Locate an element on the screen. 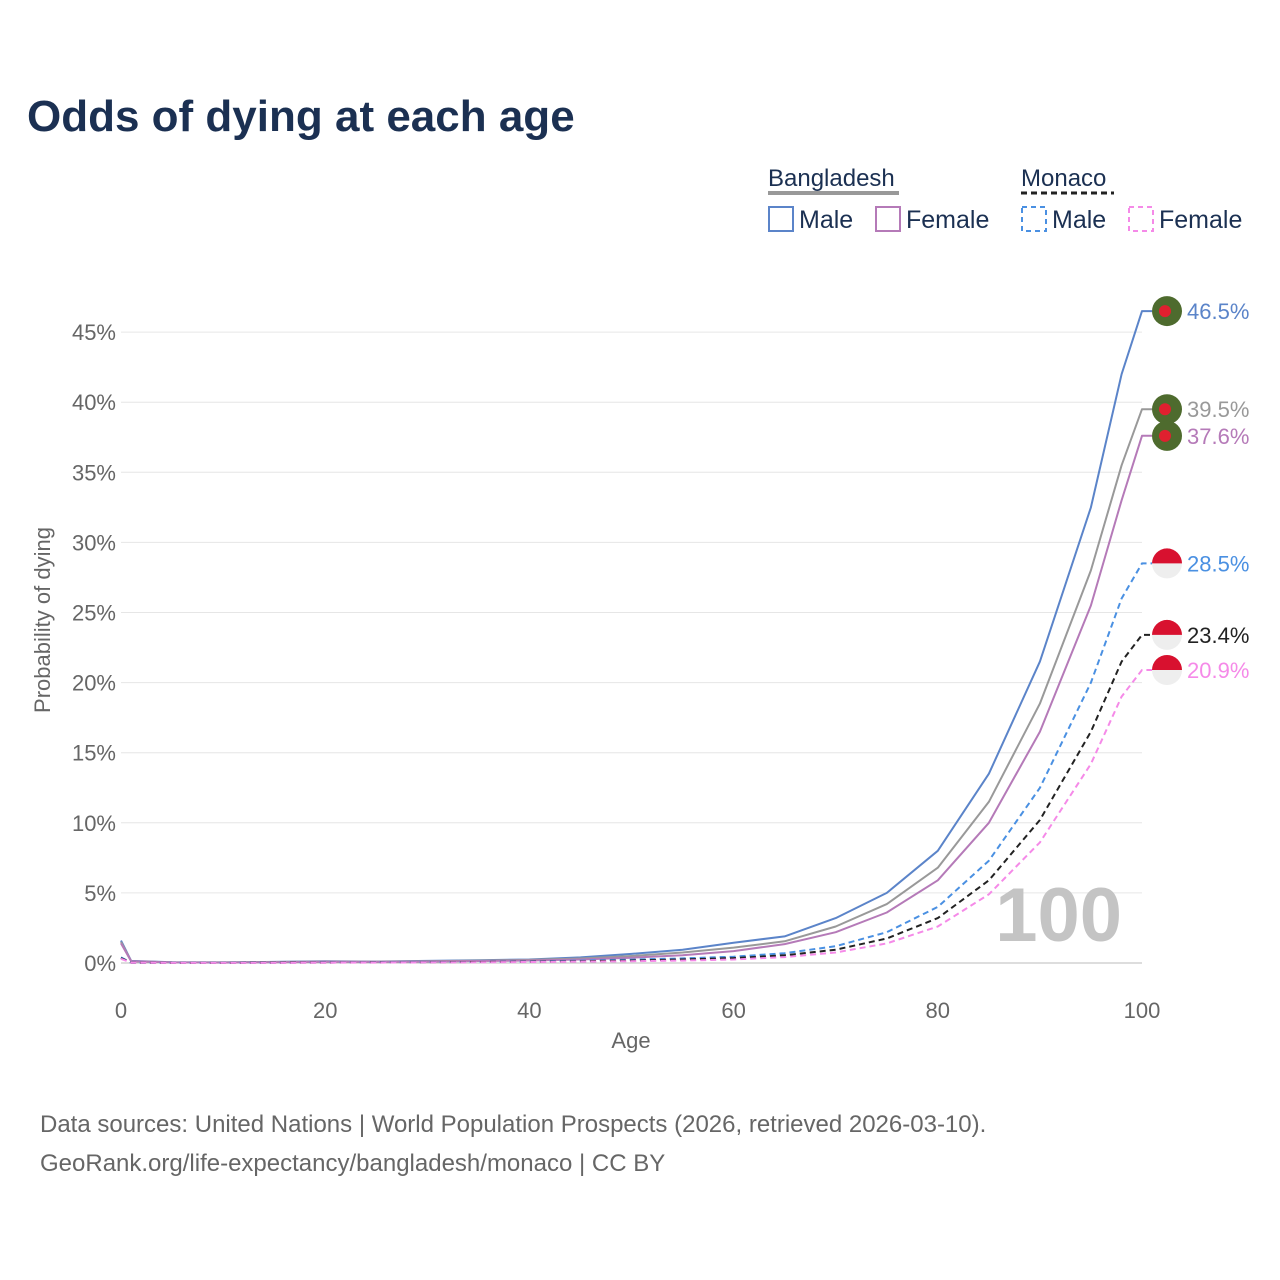  end-value-label: 20.9% is located at coordinates (1218, 670).